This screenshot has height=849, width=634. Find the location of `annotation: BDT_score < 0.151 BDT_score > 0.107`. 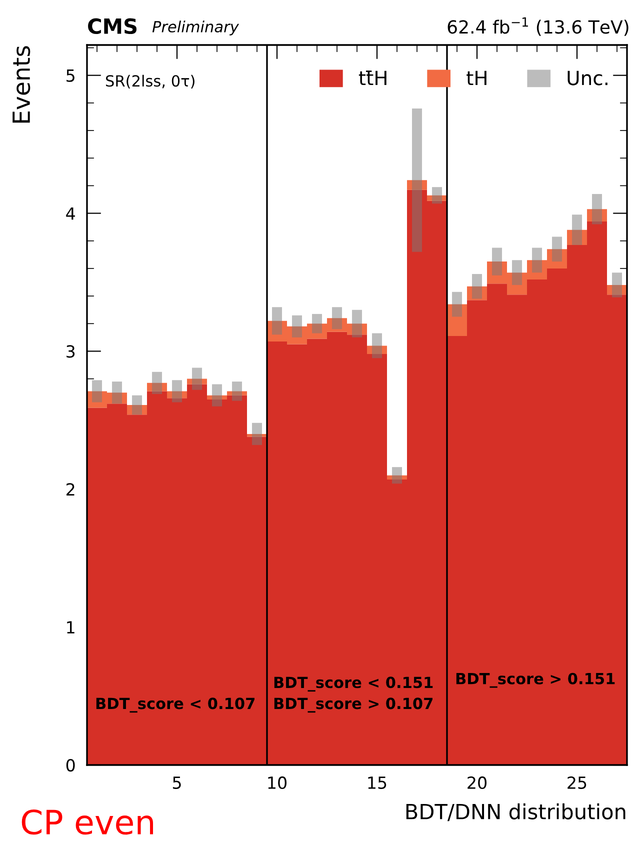

annotation: BDT_score < 0.151 BDT_score > 0.107 is located at coordinates (353, 694).